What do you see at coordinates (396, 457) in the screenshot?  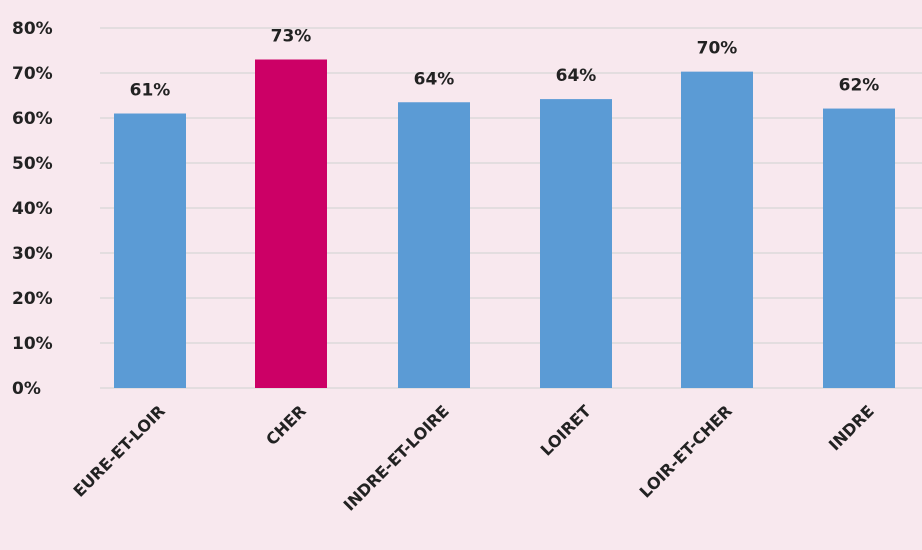 I see `category-label: INDRE-ET-LOIRE` at bounding box center [396, 457].